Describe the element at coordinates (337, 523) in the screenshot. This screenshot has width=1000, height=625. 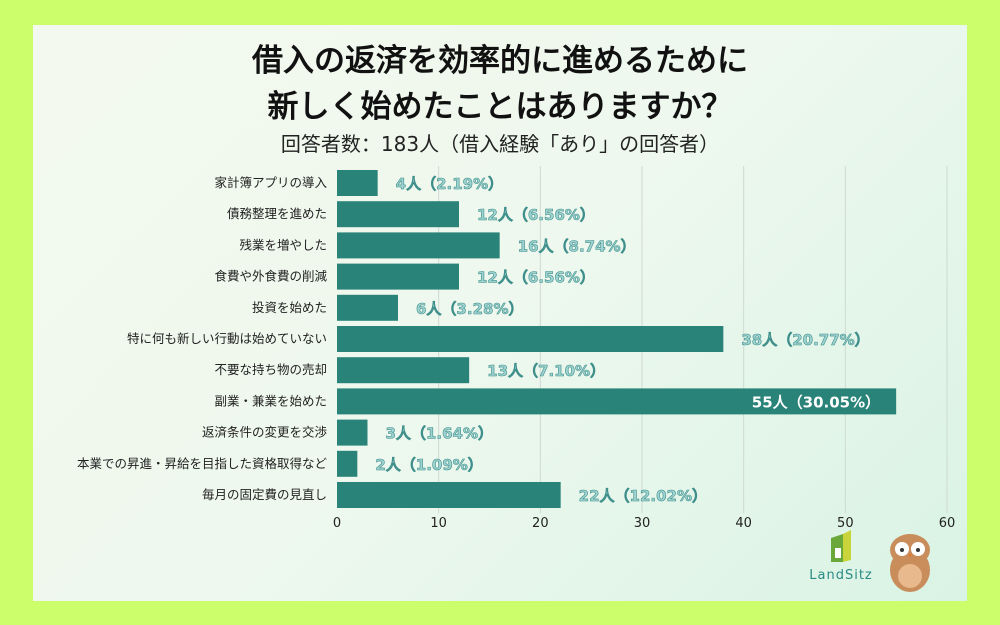
I see `x-tick-label: 0` at that location.